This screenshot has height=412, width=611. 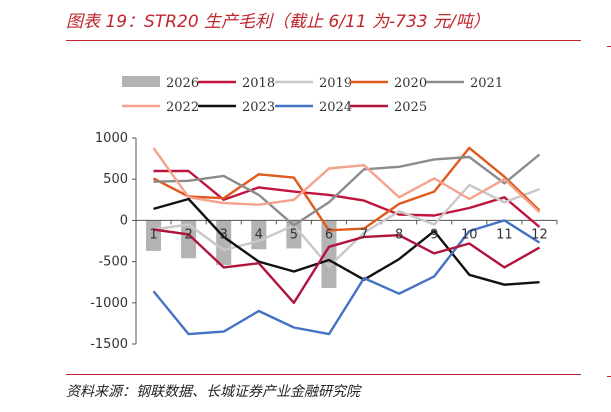 I want to click on series-line-2023, so click(x=346, y=241).